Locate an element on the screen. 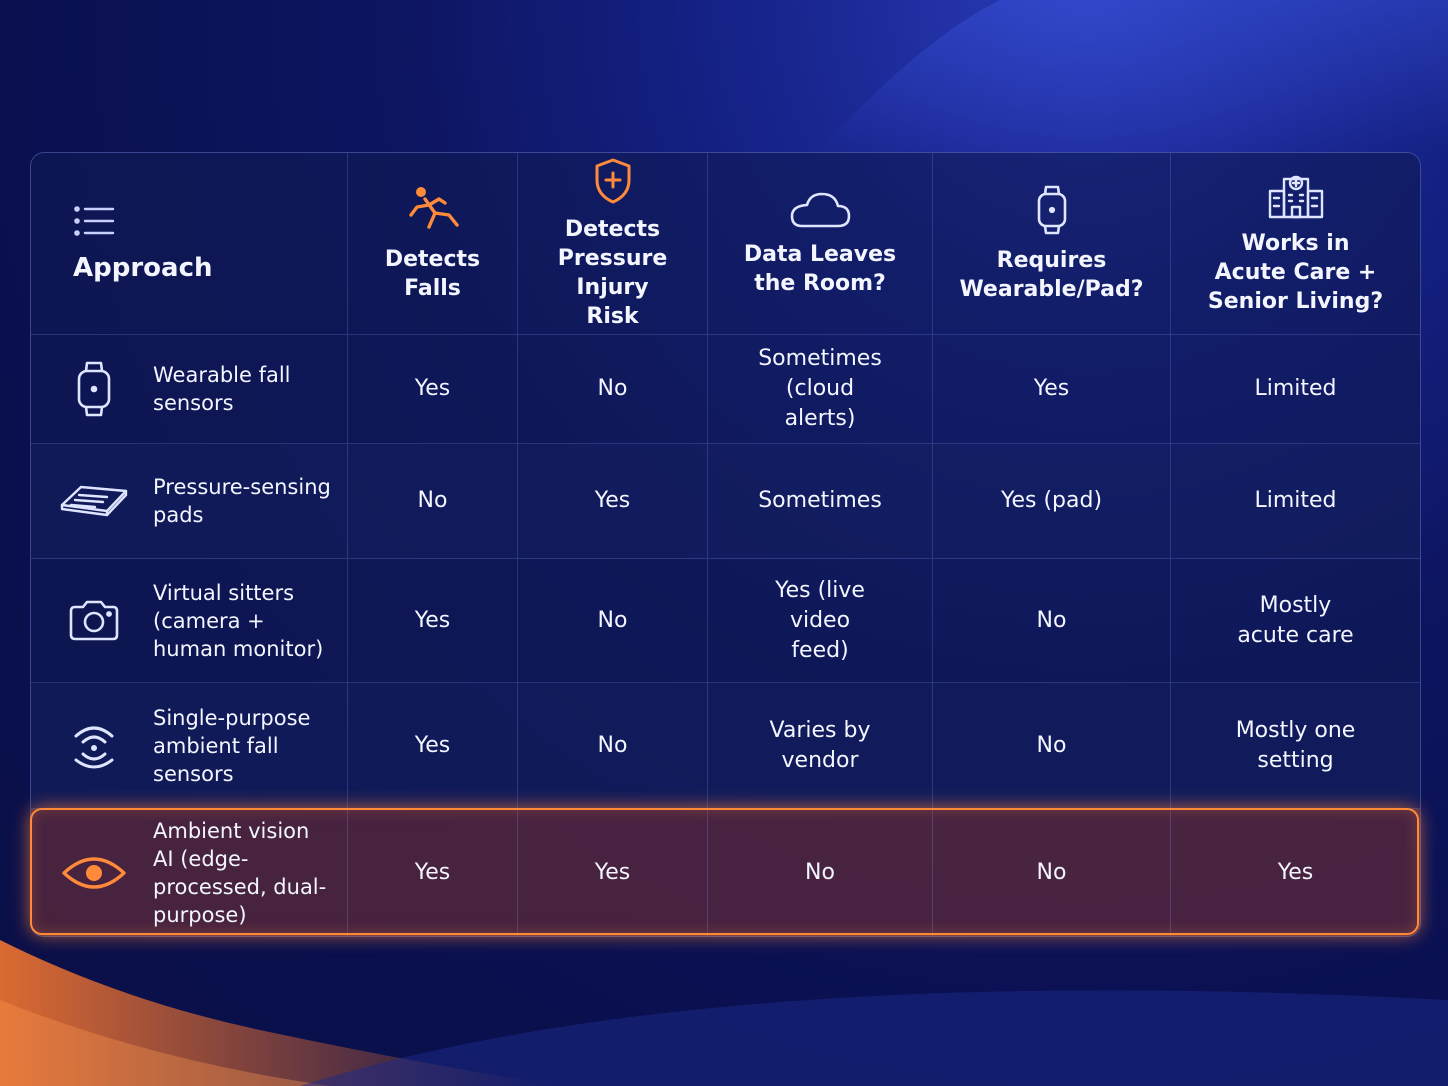  header-detects-falls-label: Detects Falls is located at coordinates (432, 273).